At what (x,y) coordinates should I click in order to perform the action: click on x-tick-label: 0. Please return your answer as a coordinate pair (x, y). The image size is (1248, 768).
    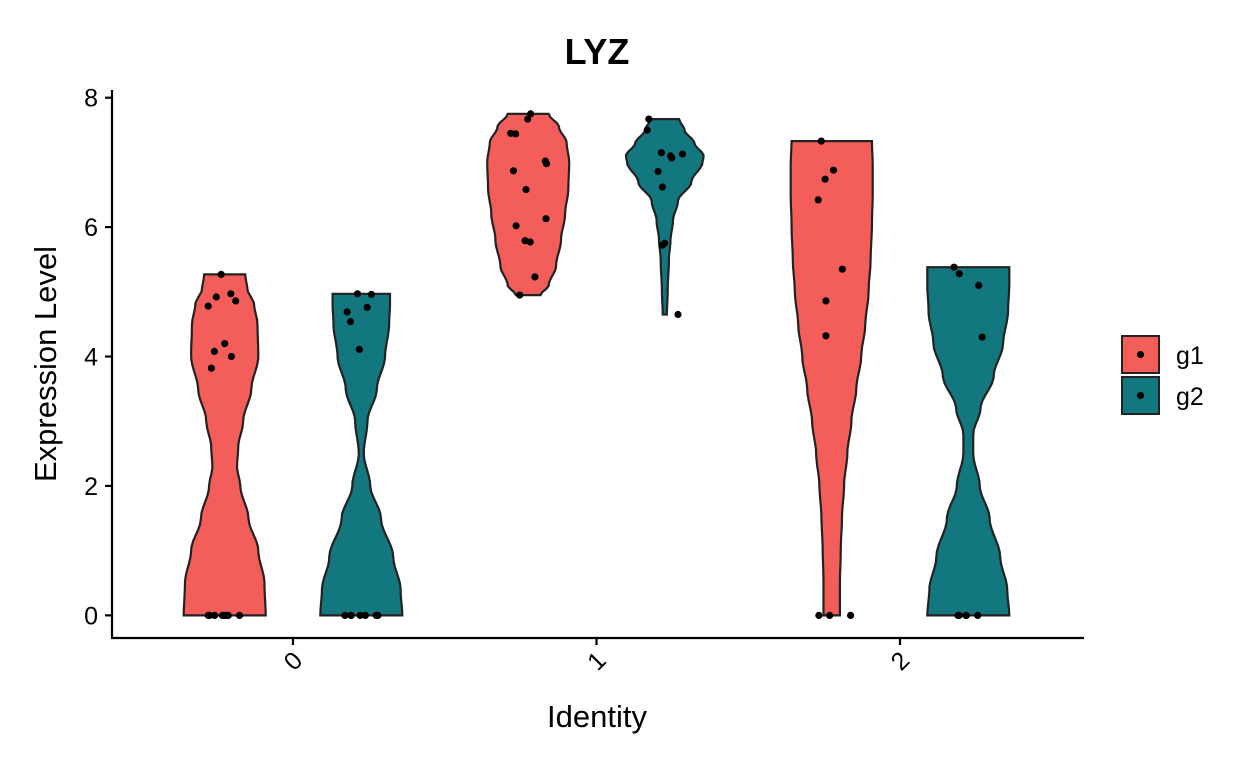
    Looking at the image, I should click on (294, 661).